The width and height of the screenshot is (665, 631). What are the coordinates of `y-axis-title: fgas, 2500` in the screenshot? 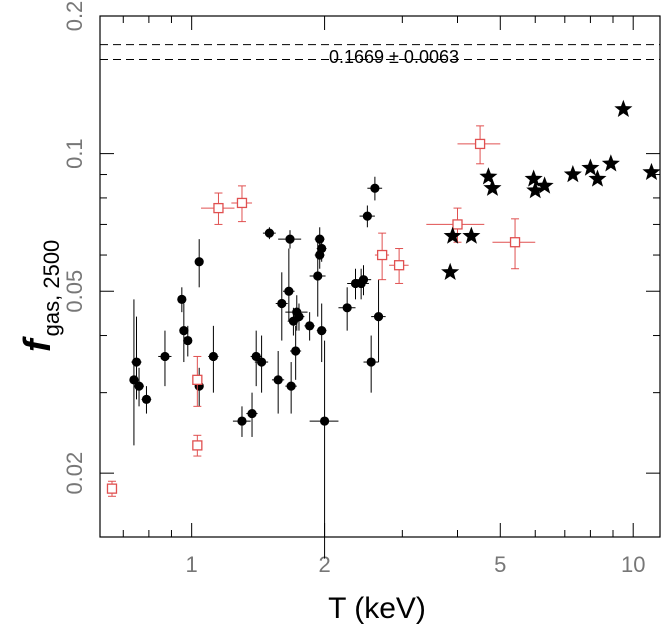 It's located at (40, 296).